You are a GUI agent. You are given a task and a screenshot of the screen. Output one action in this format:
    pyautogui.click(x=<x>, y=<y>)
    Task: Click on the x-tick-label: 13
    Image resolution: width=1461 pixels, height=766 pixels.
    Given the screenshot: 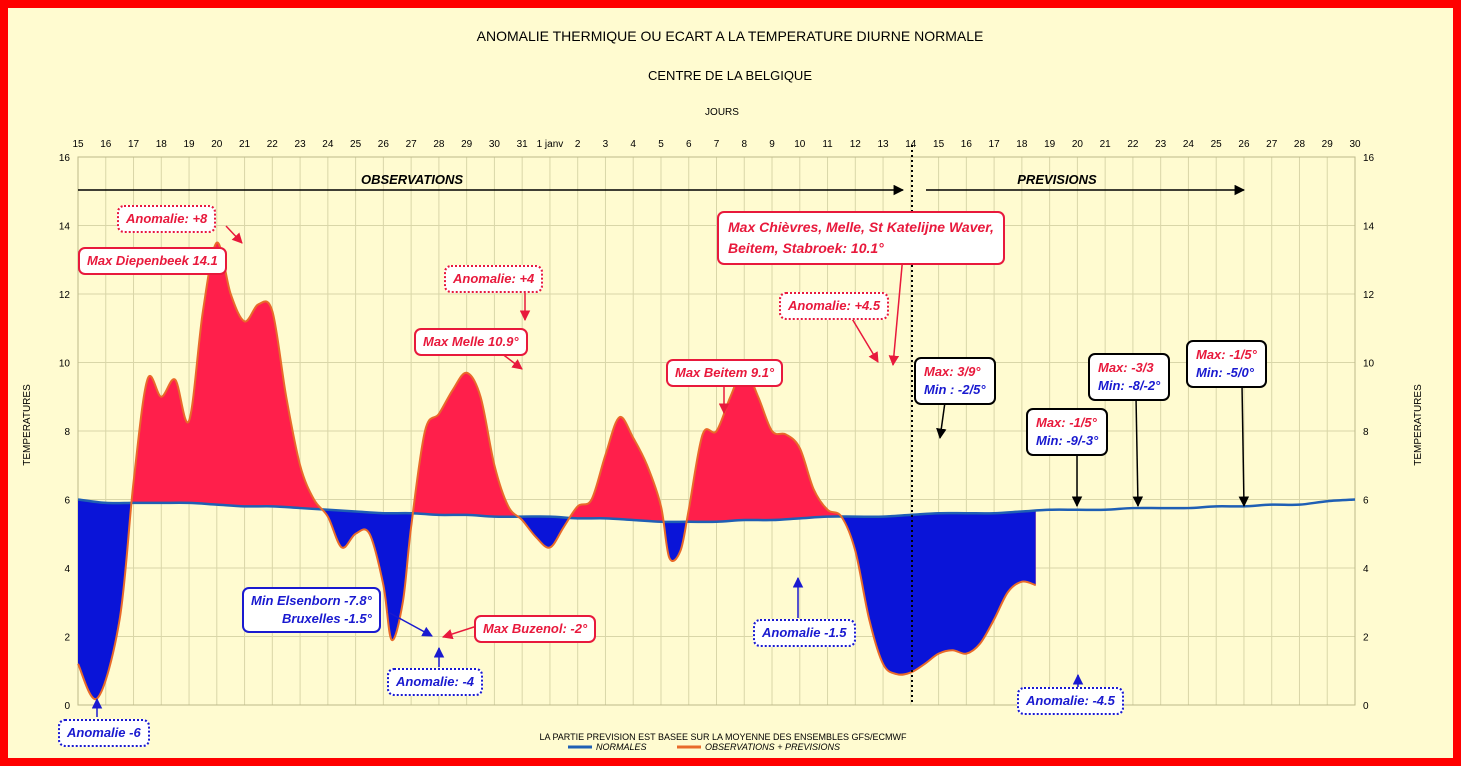 What is the action you would take?
    pyautogui.click(x=884, y=144)
    